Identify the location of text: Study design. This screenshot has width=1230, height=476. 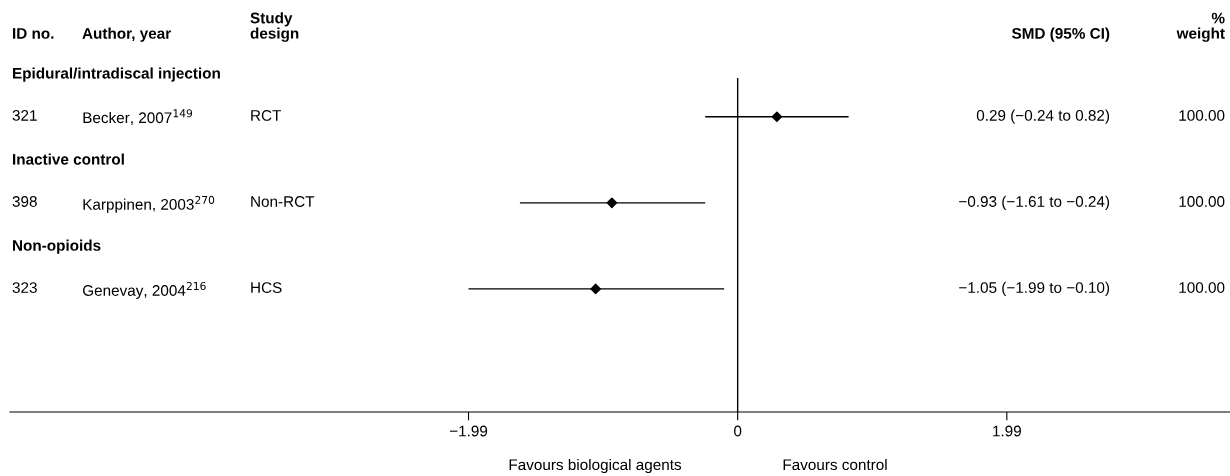
(274, 27).